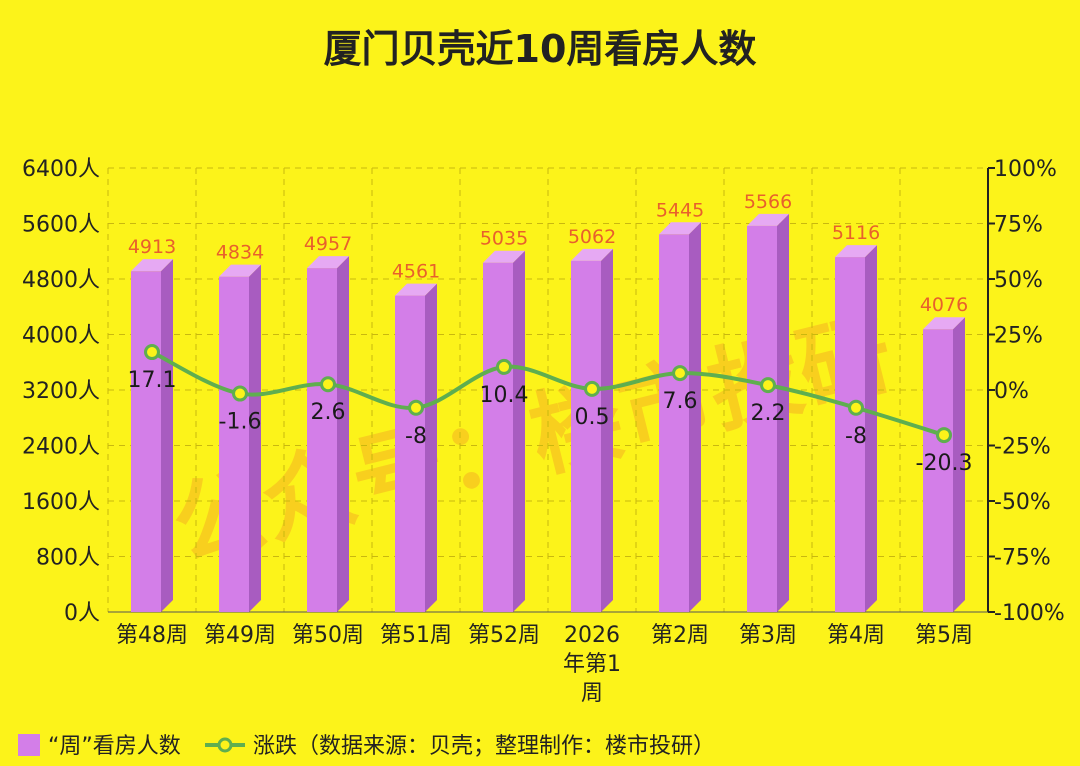  Describe the element at coordinates (61, 169) in the screenshot. I see `left-tick-label: 6400人` at that location.